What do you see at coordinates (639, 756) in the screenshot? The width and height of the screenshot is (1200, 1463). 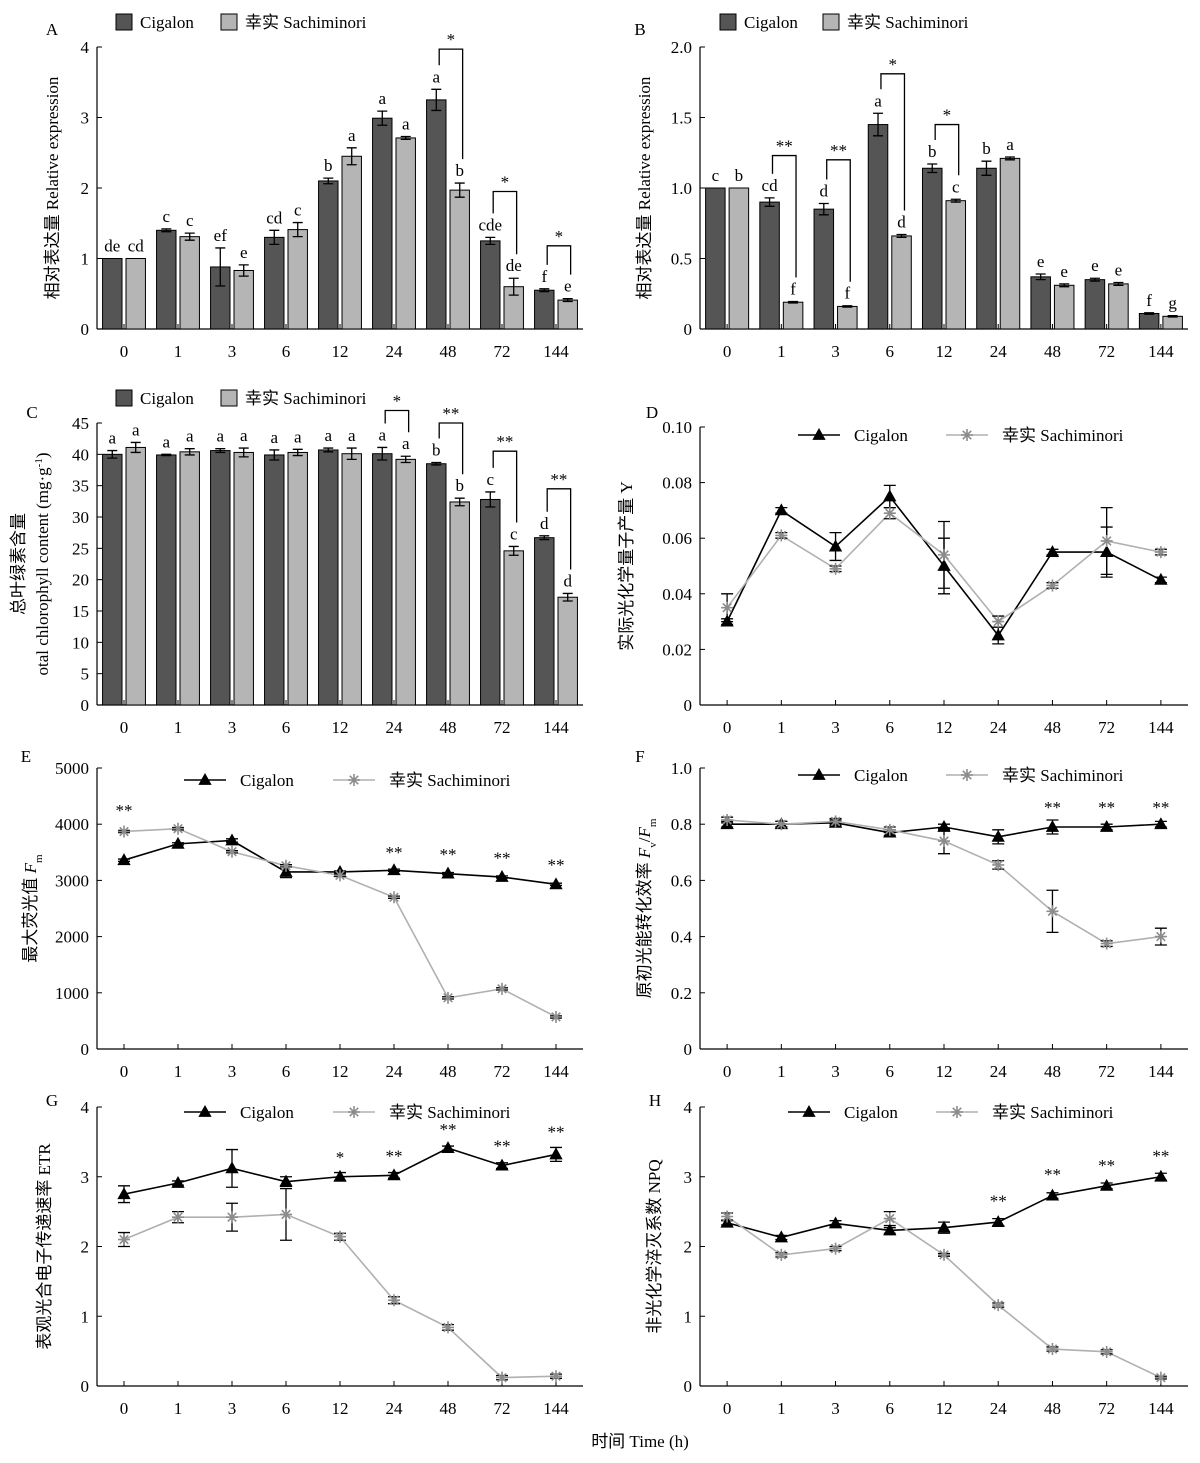 I see `panel-letter: F` at bounding box center [639, 756].